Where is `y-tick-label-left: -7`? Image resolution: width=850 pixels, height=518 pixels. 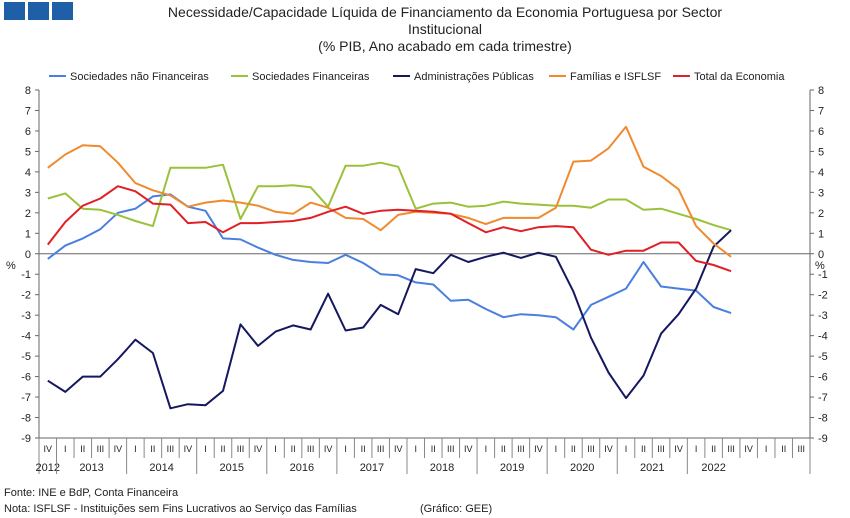 y-tick-label-left: -7 is located at coordinates (26, 398).